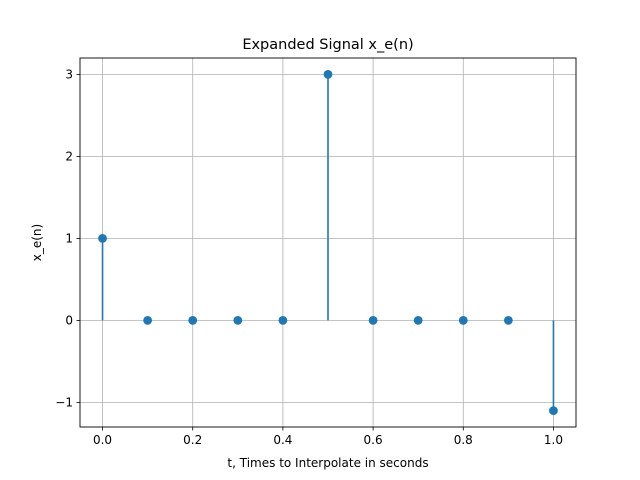  What do you see at coordinates (328, 437) in the screenshot?
I see `x-axis-ticks: 0.0 0.2 0.4 0.6 0.8 1.0` at bounding box center [328, 437].